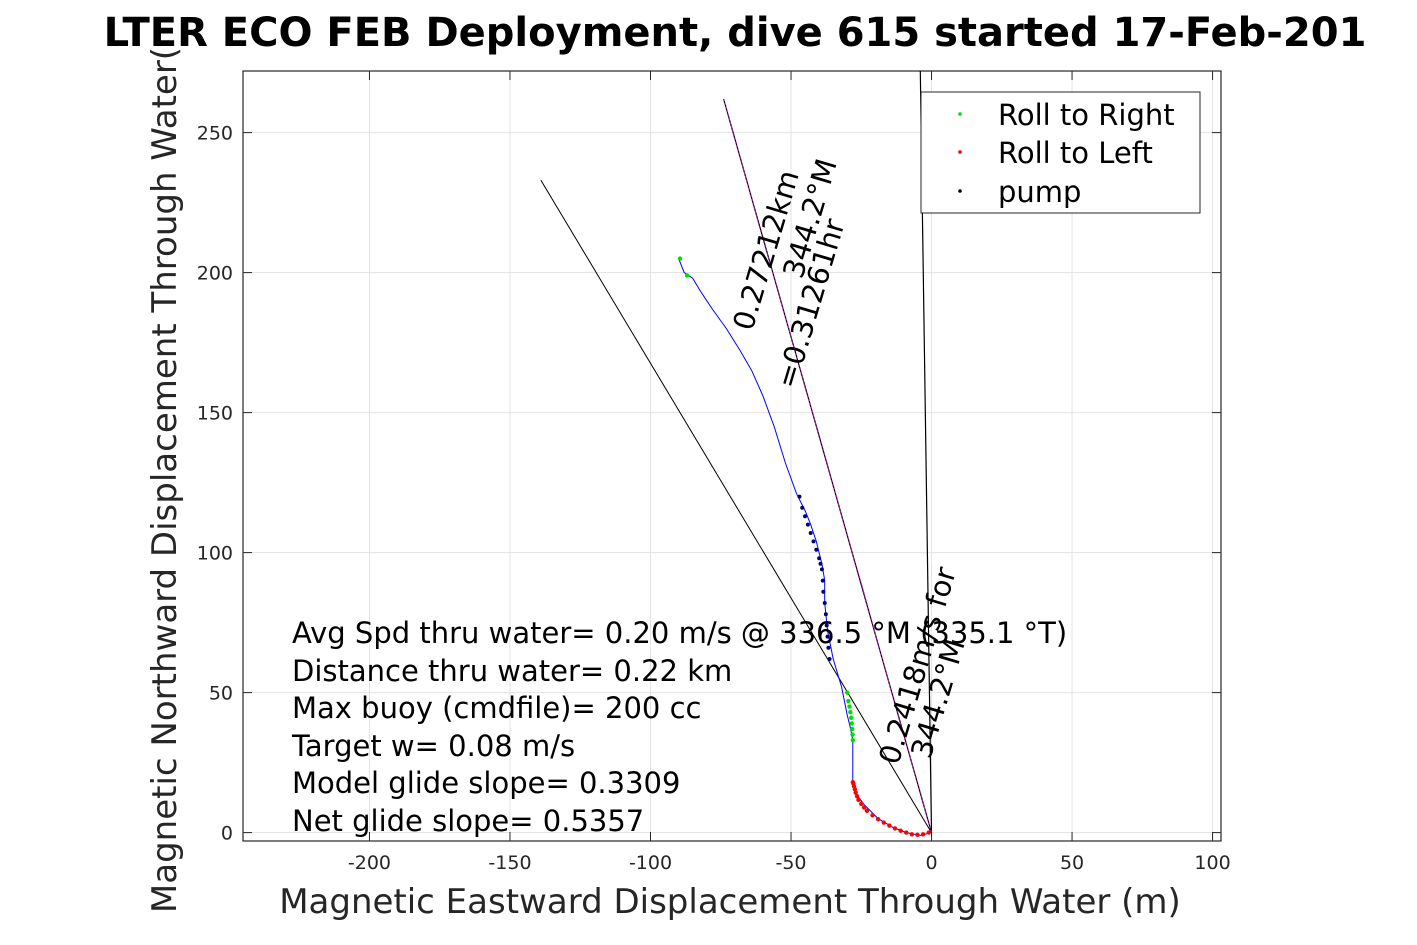  I want to click on legend-label-pump: pump, so click(1039, 192).